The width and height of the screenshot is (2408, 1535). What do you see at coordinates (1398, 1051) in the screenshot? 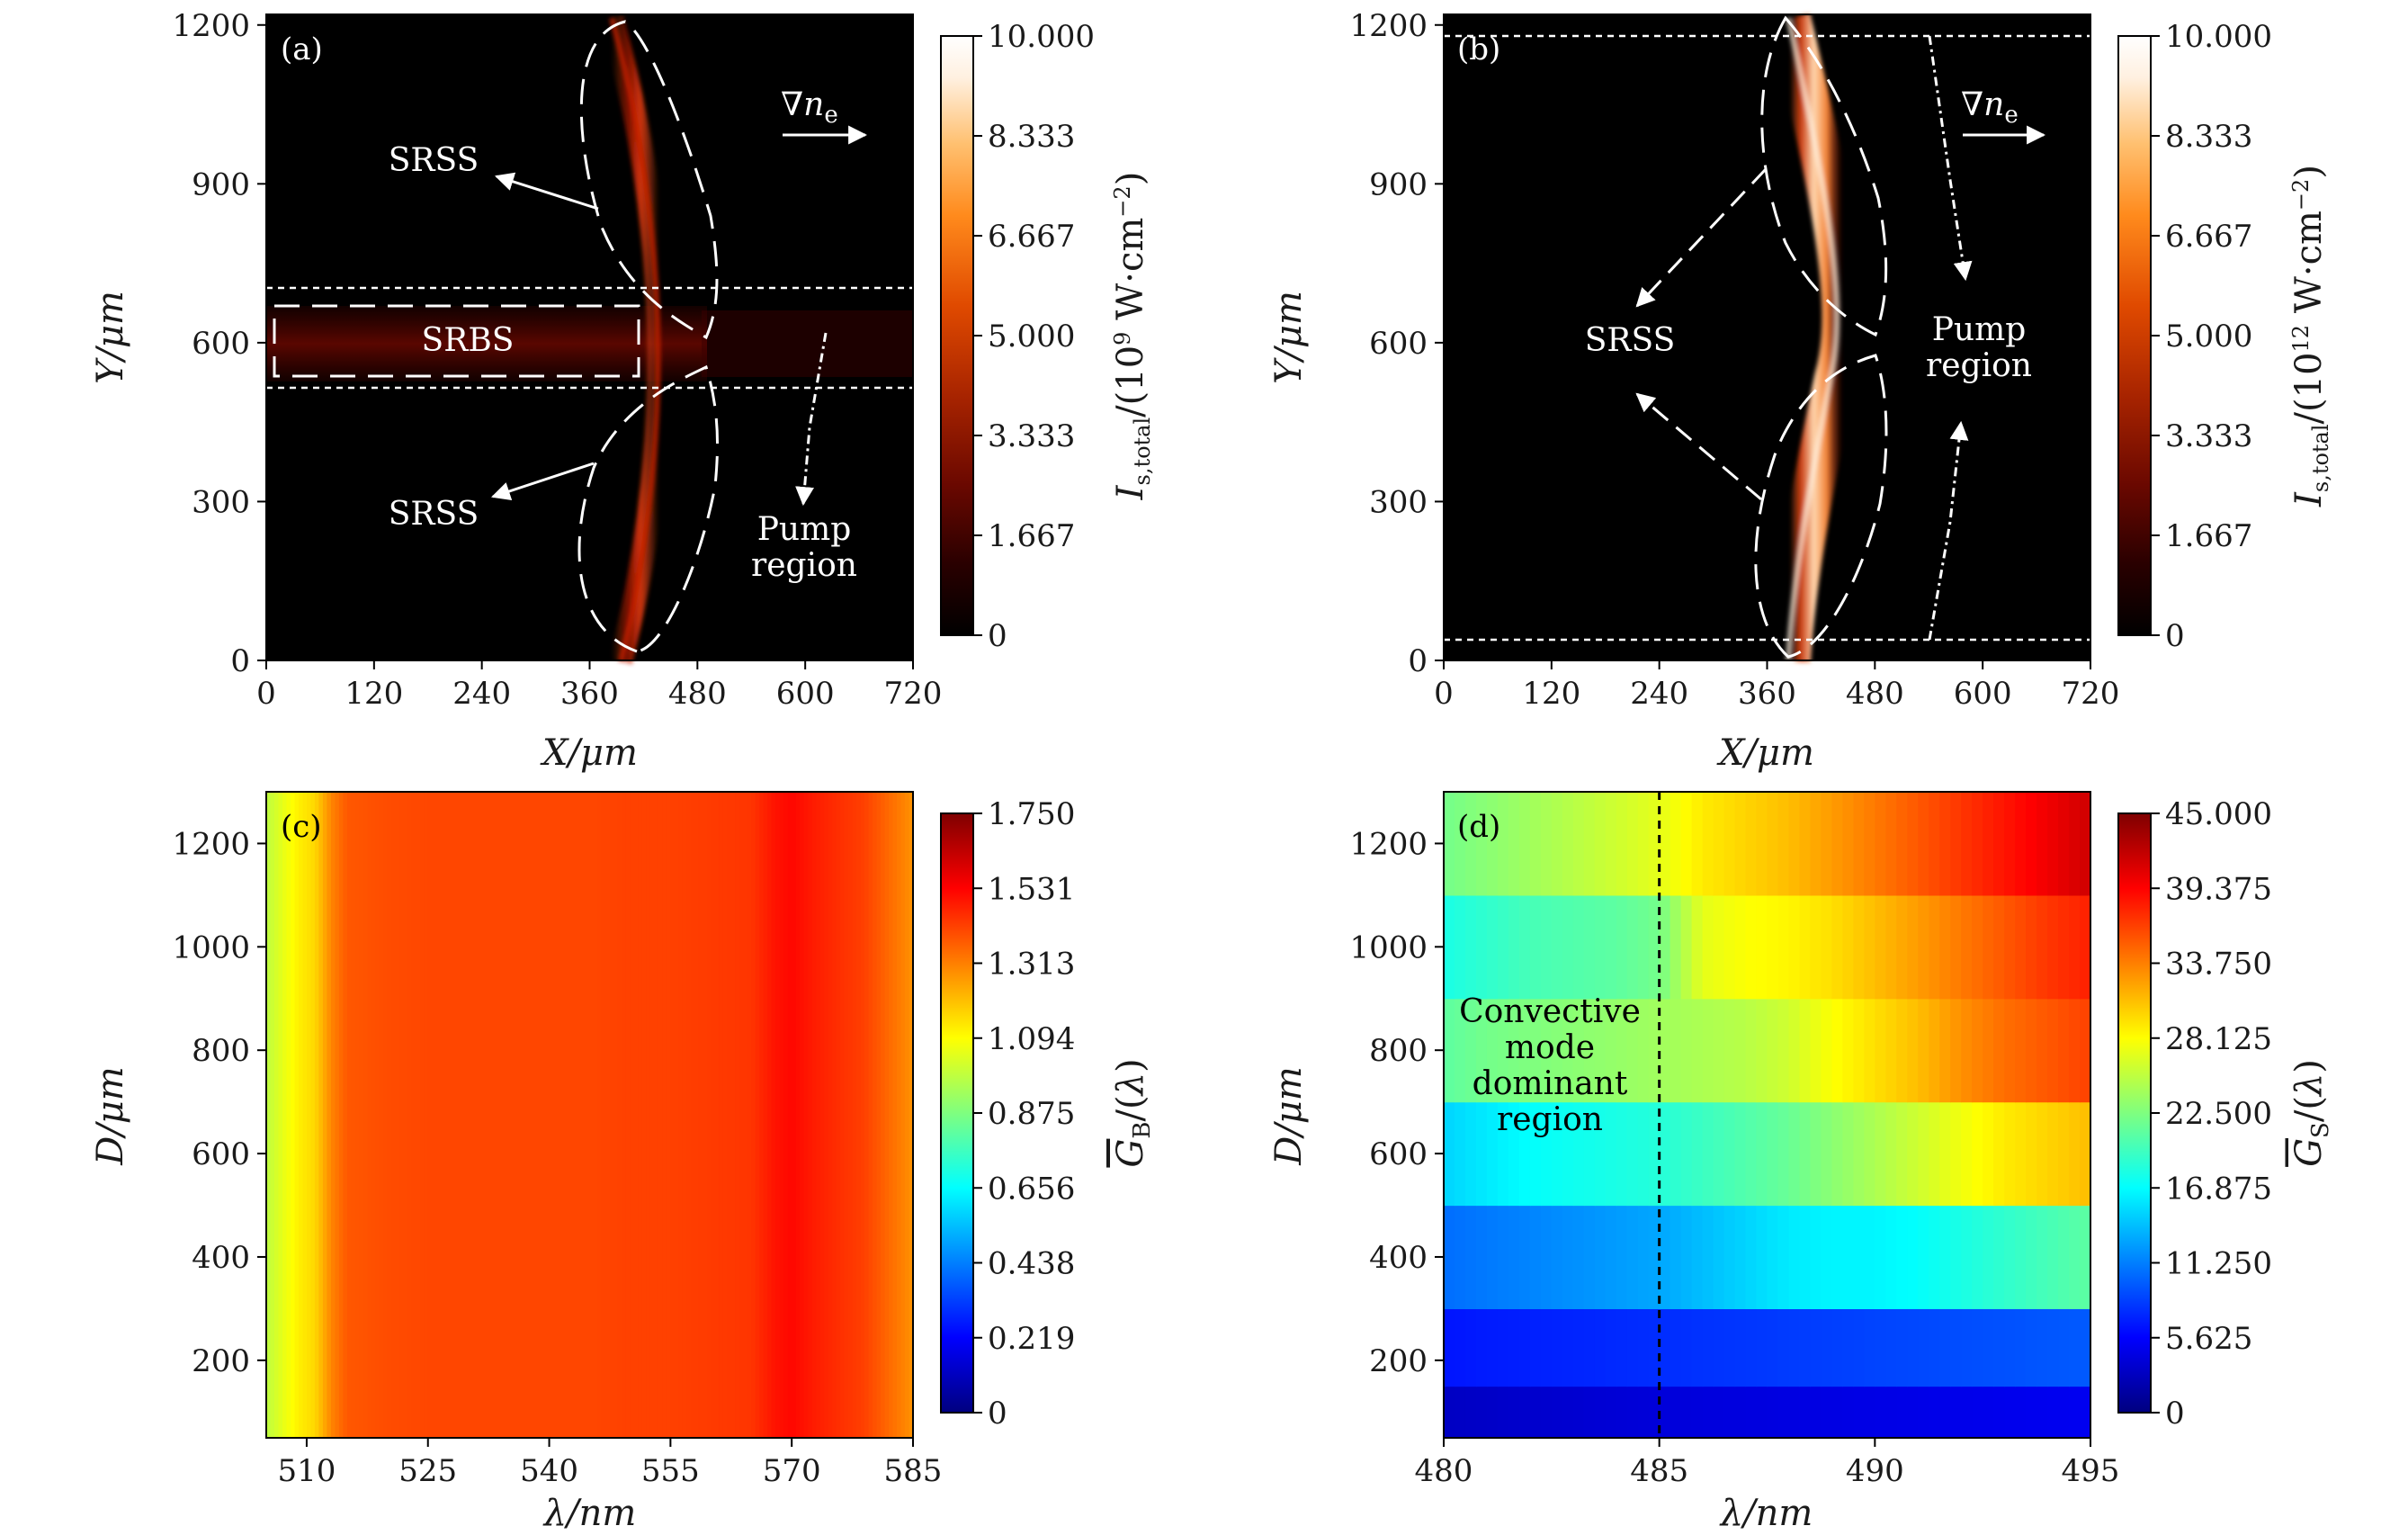
I see `panel-d-ytick-label: 800` at bounding box center [1398, 1051].